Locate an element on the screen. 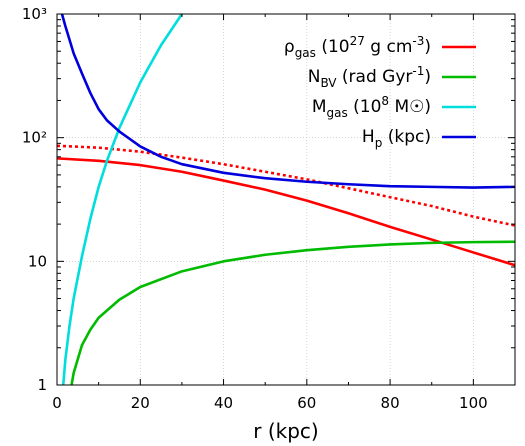 The image size is (525, 446). legend-label-part: 8 is located at coordinates (385, 101).